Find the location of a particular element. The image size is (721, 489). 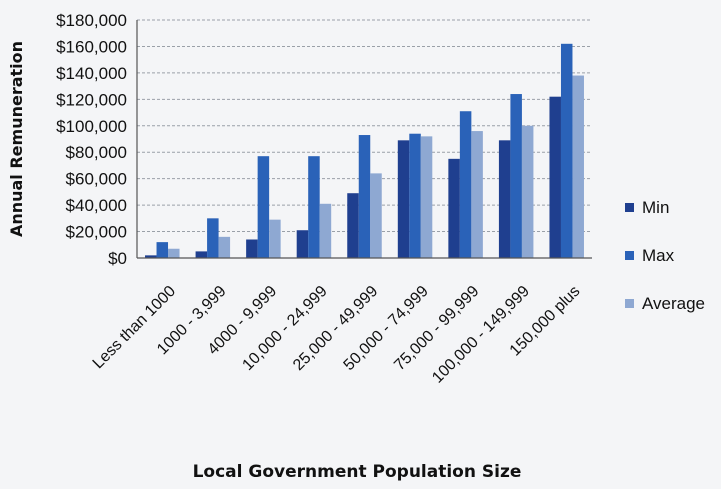

legend-label-max: Max is located at coordinates (658, 255).